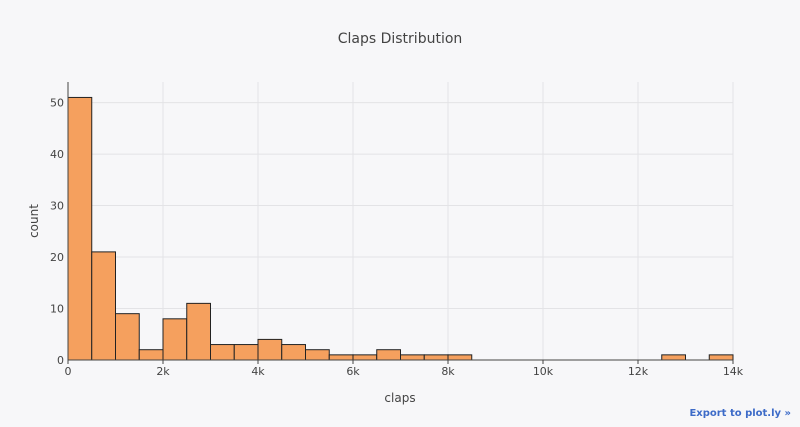 The image size is (800, 427). I want to click on x-tick-label: 2k, so click(163, 371).